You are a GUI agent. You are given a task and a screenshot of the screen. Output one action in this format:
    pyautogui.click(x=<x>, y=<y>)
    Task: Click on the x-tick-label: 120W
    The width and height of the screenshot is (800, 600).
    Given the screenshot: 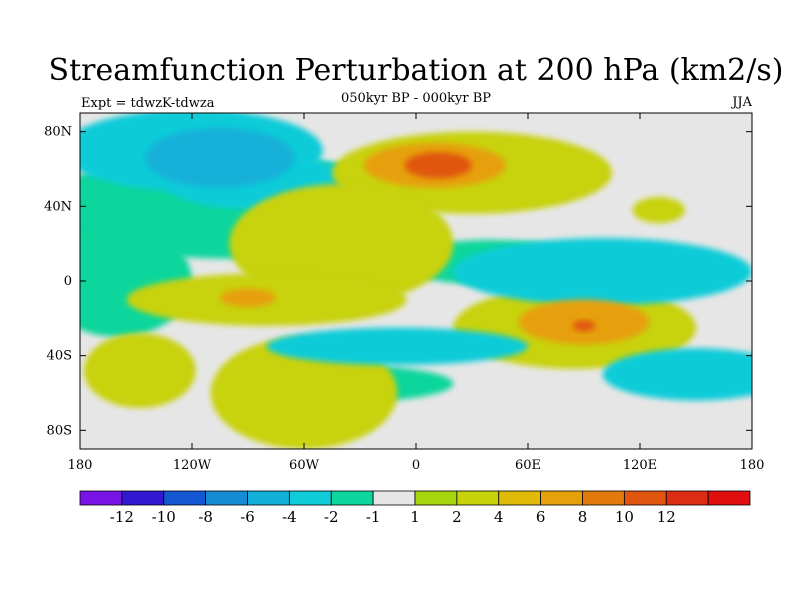 What is the action you would take?
    pyautogui.click(x=192, y=465)
    